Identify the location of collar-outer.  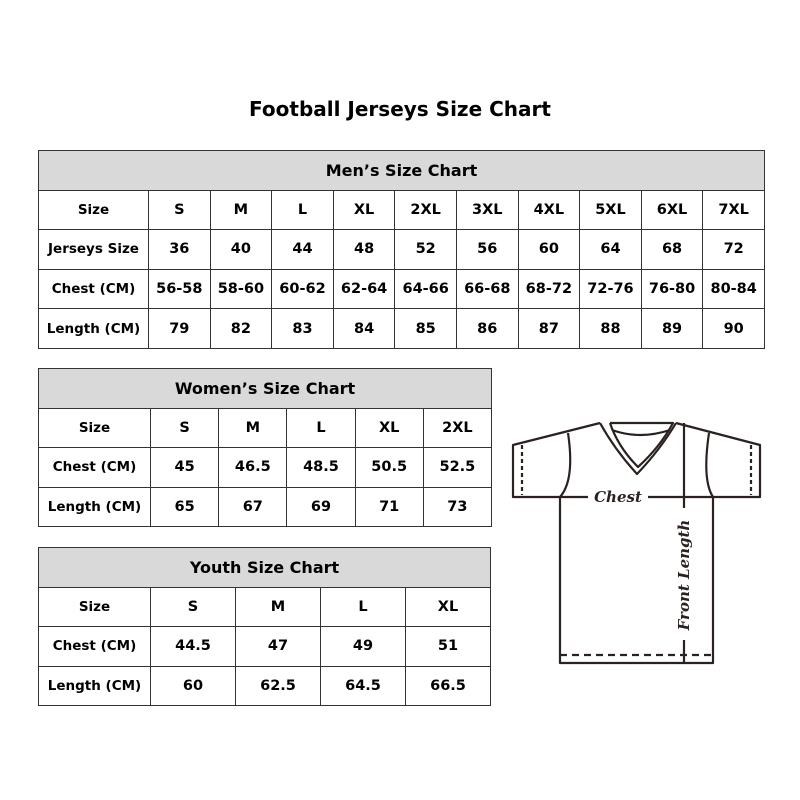
(638, 449).